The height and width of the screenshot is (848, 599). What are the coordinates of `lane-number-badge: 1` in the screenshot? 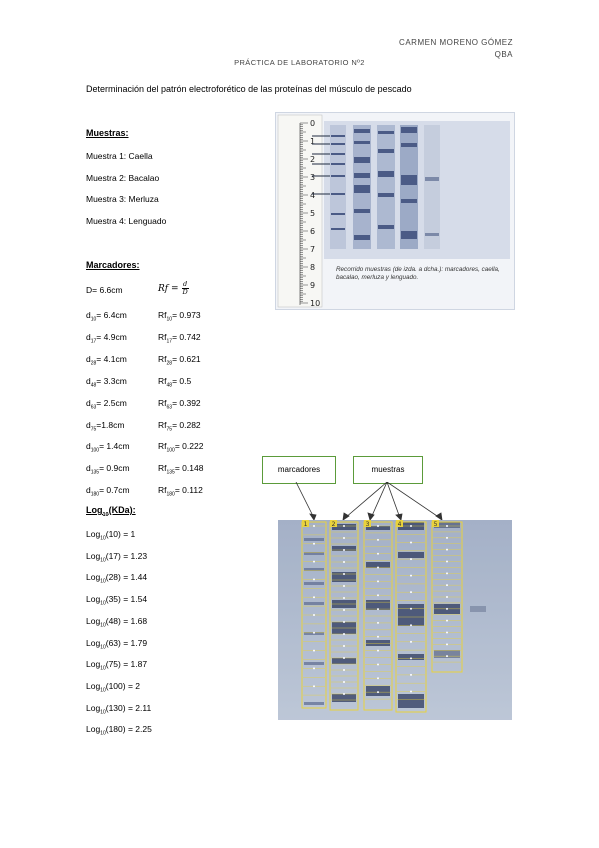 It's located at (305, 524).